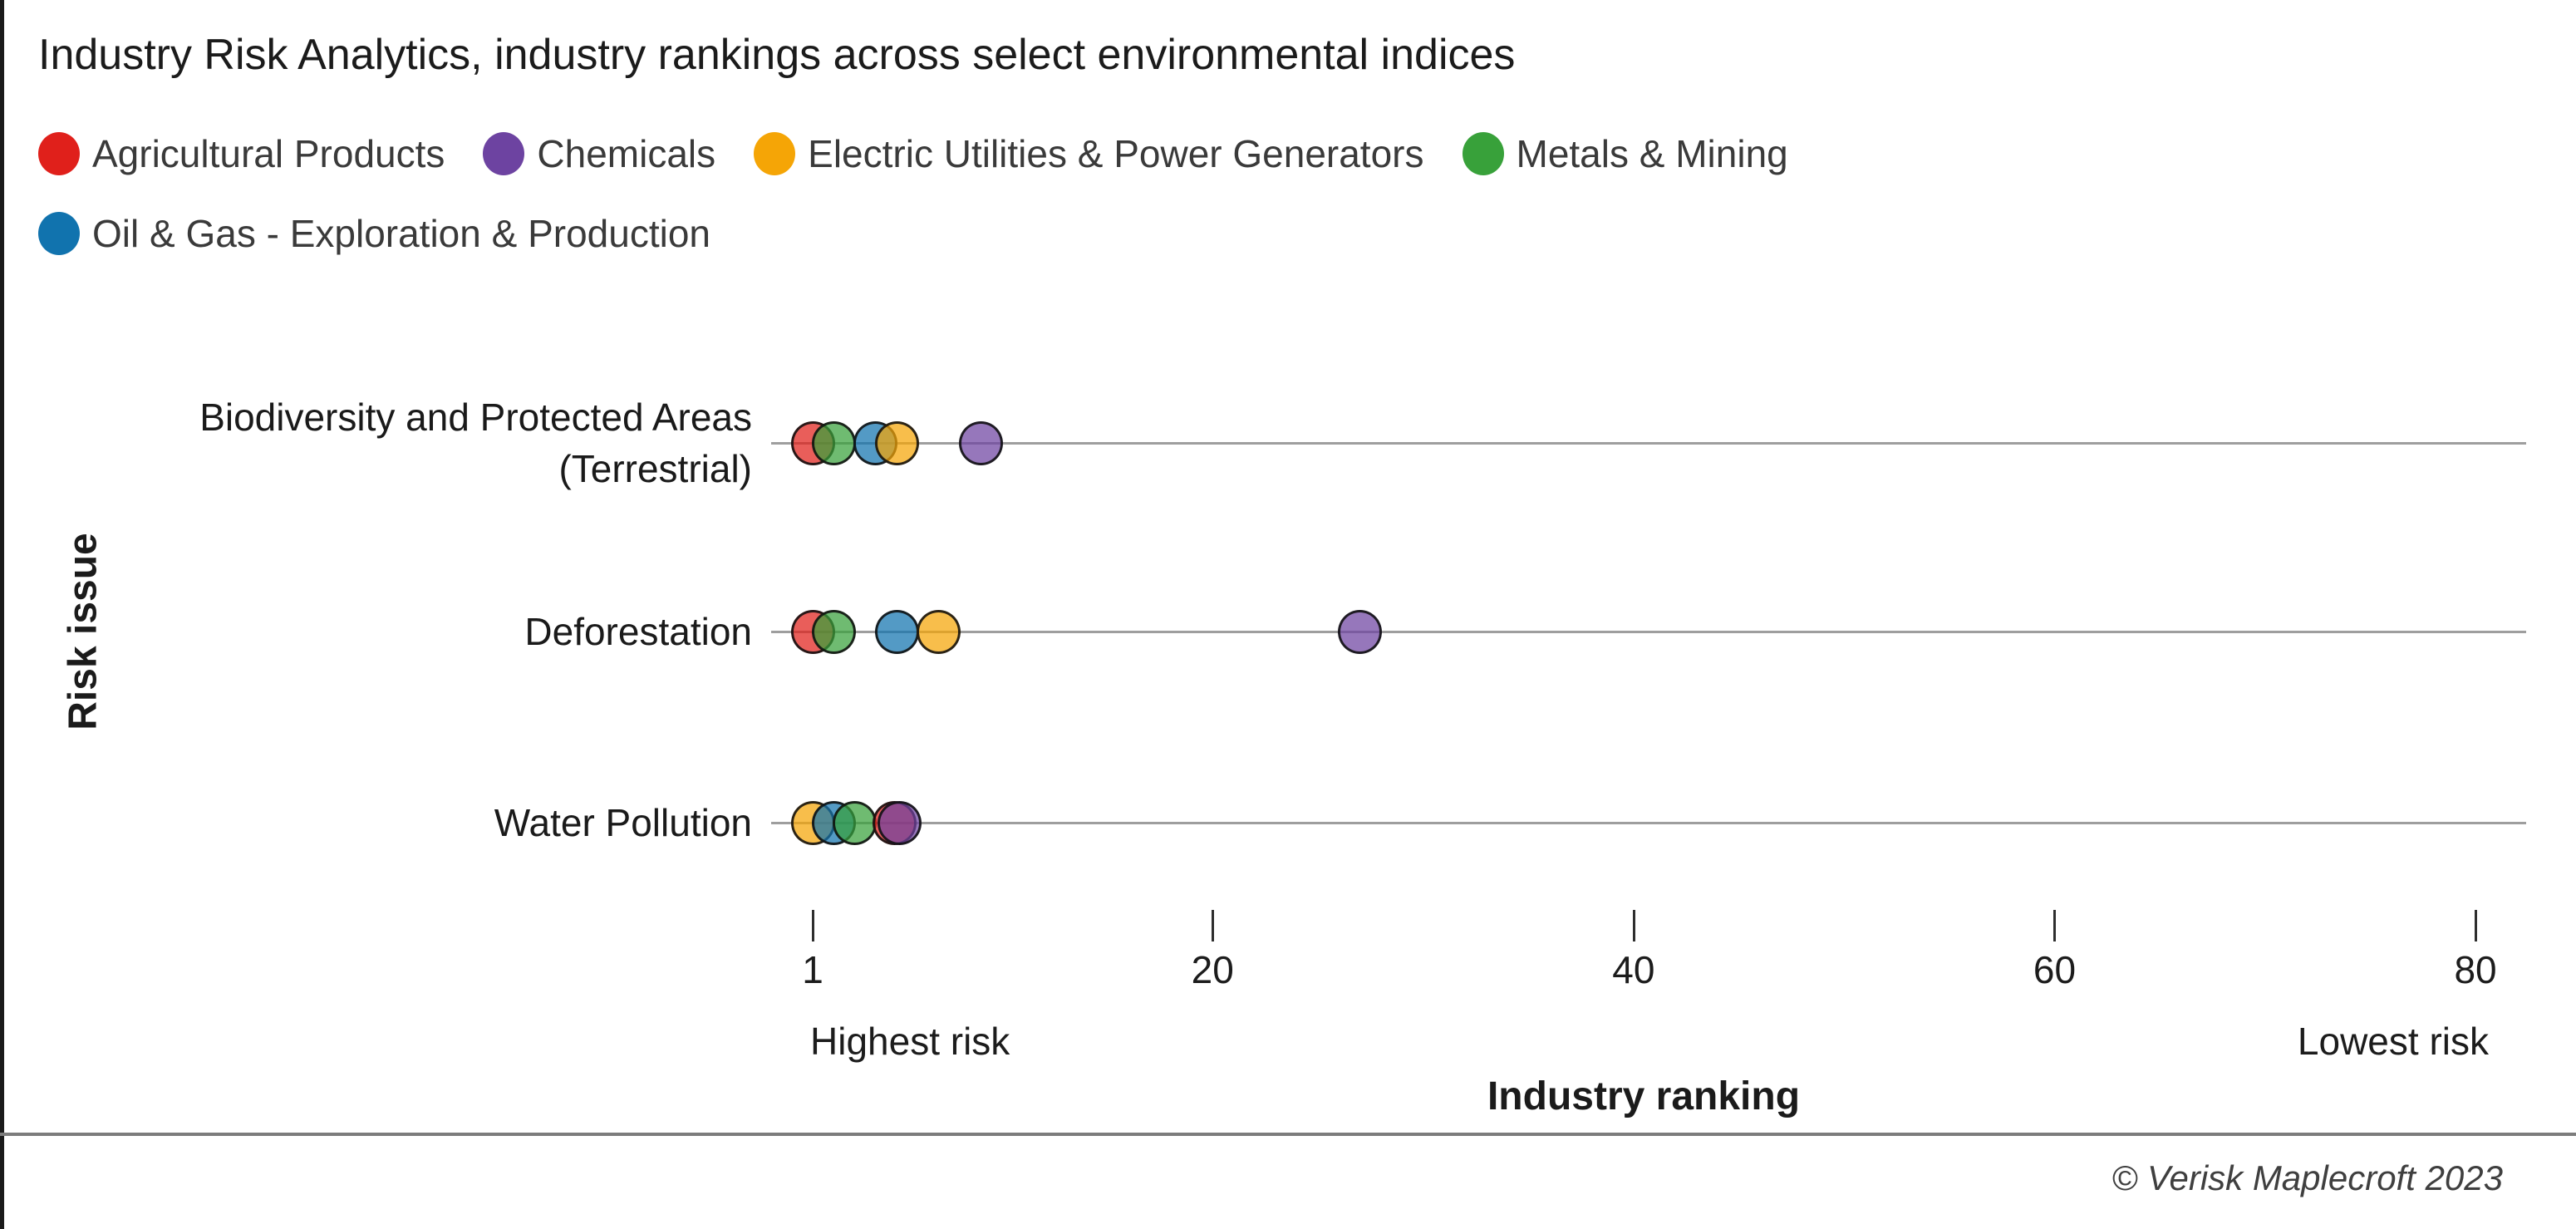 The width and height of the screenshot is (2576, 1229). Describe the element at coordinates (638, 631) in the screenshot. I see `row-label-line: Deforestation` at that location.